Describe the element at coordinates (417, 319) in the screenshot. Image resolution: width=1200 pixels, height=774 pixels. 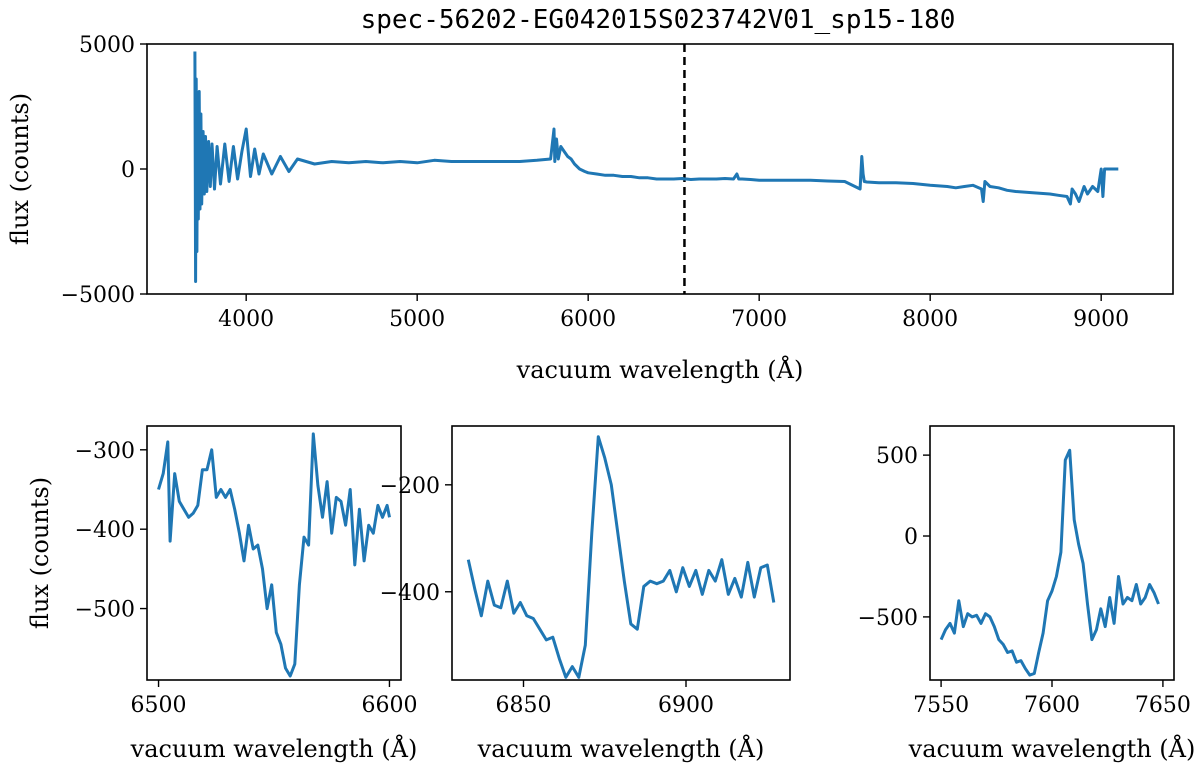
I see `x-tick-label: 5000` at that location.